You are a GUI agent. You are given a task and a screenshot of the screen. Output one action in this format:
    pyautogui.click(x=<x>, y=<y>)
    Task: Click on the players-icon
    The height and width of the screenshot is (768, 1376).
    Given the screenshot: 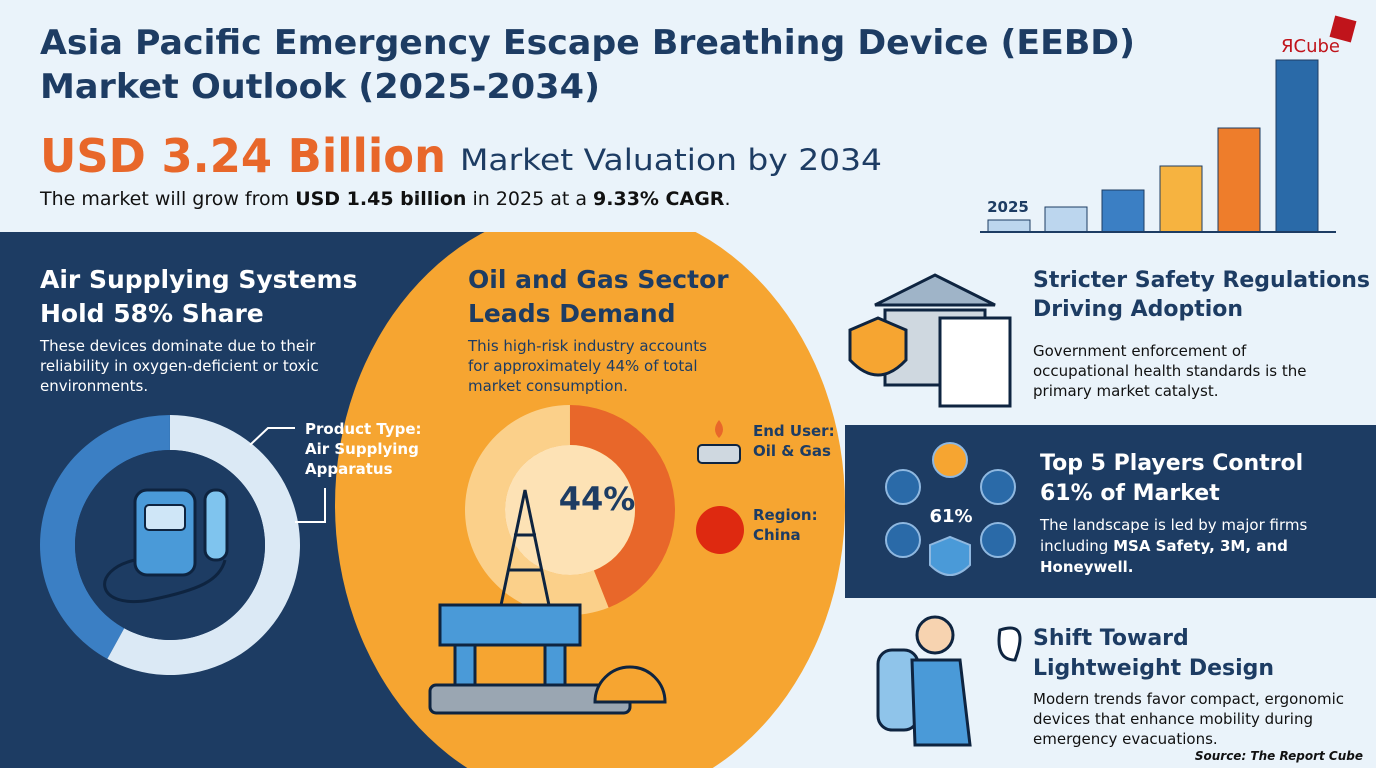 What is the action you would take?
    pyautogui.click(x=950, y=509)
    